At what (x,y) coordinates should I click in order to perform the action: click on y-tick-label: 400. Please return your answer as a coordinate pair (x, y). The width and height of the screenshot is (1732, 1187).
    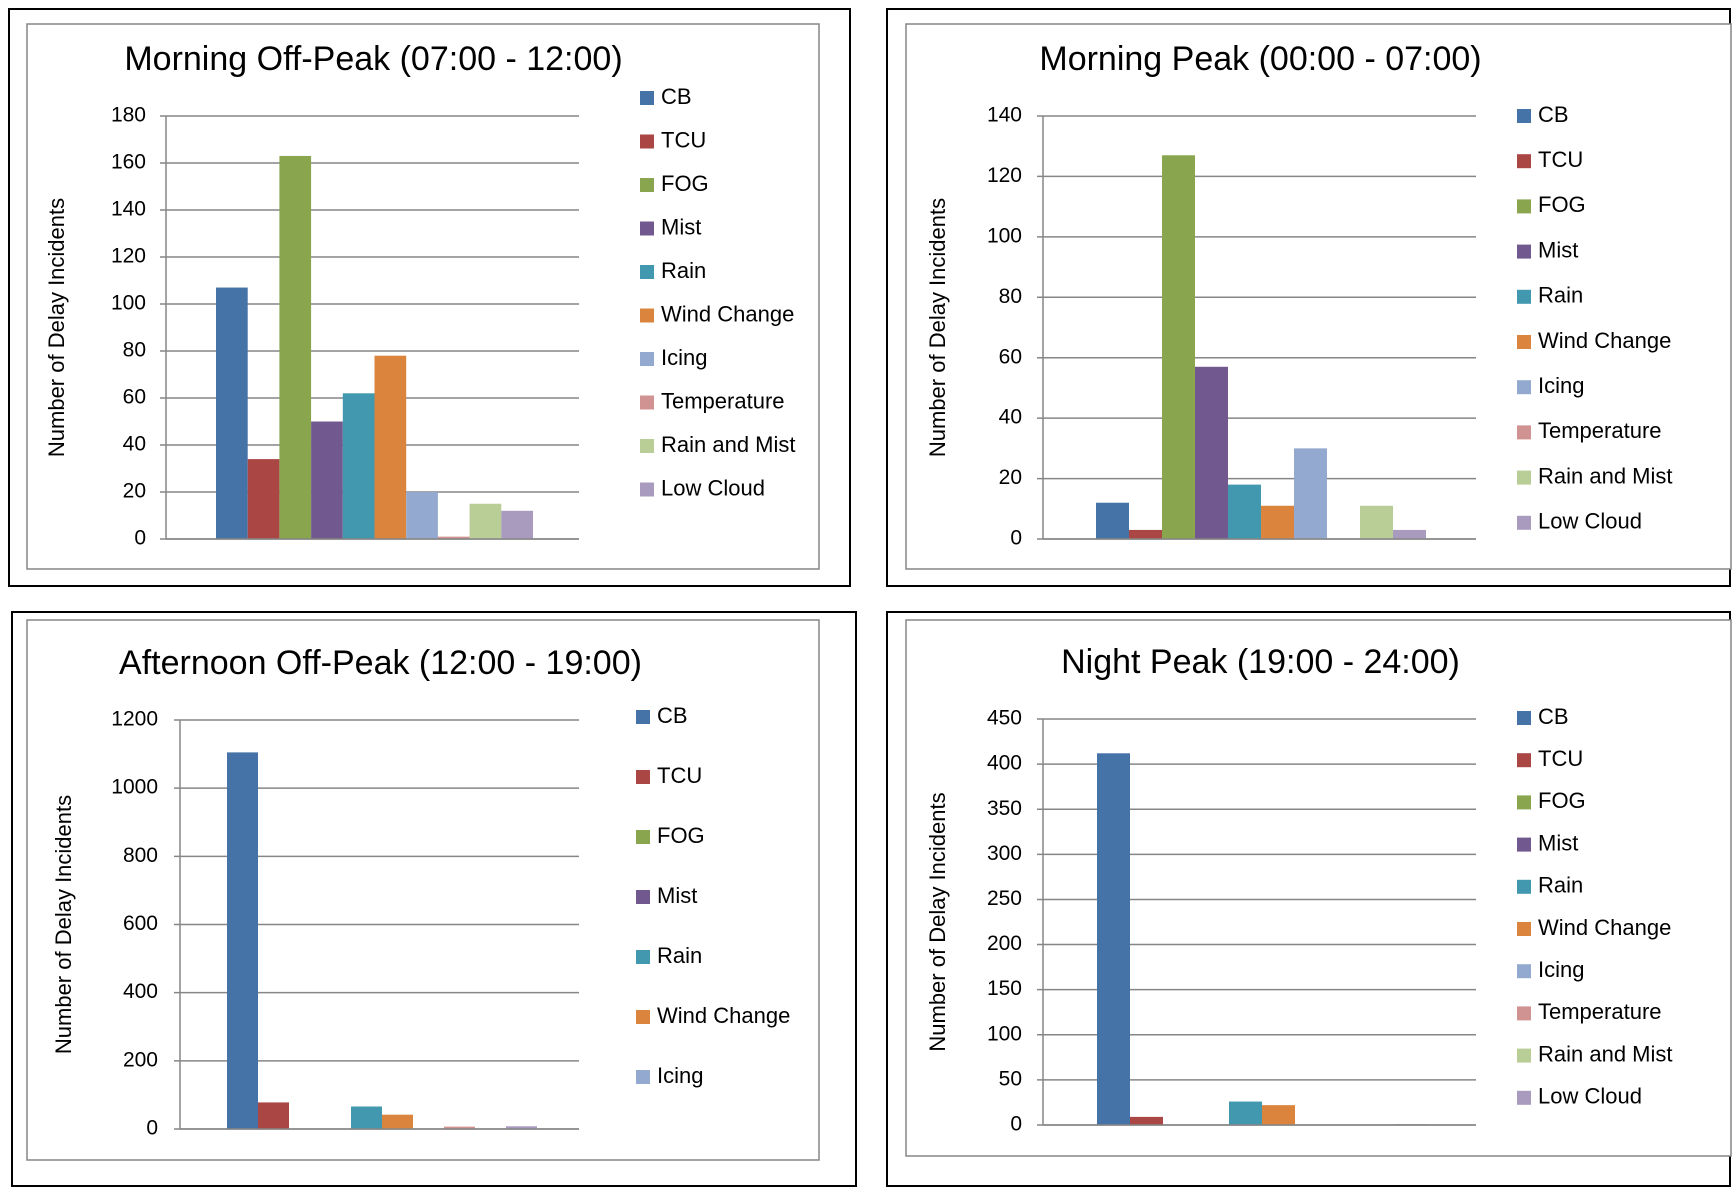
    Looking at the image, I should click on (1004, 763).